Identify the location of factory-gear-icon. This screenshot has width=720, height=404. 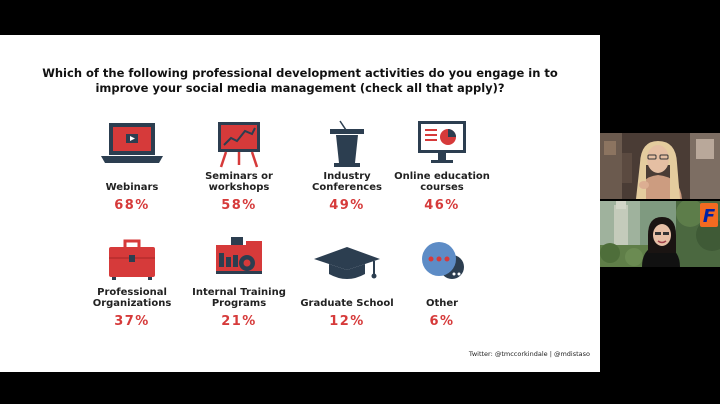
(239, 255).